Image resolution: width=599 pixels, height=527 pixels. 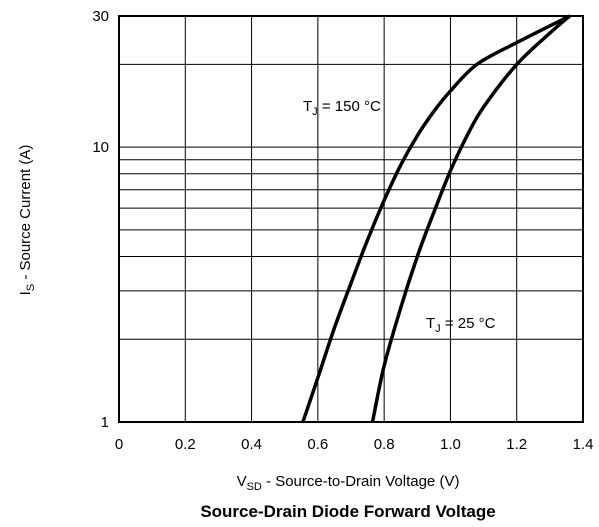 What do you see at coordinates (342, 108) in the screenshot?
I see `annotation-tj-150: TJ = 150 °C` at bounding box center [342, 108].